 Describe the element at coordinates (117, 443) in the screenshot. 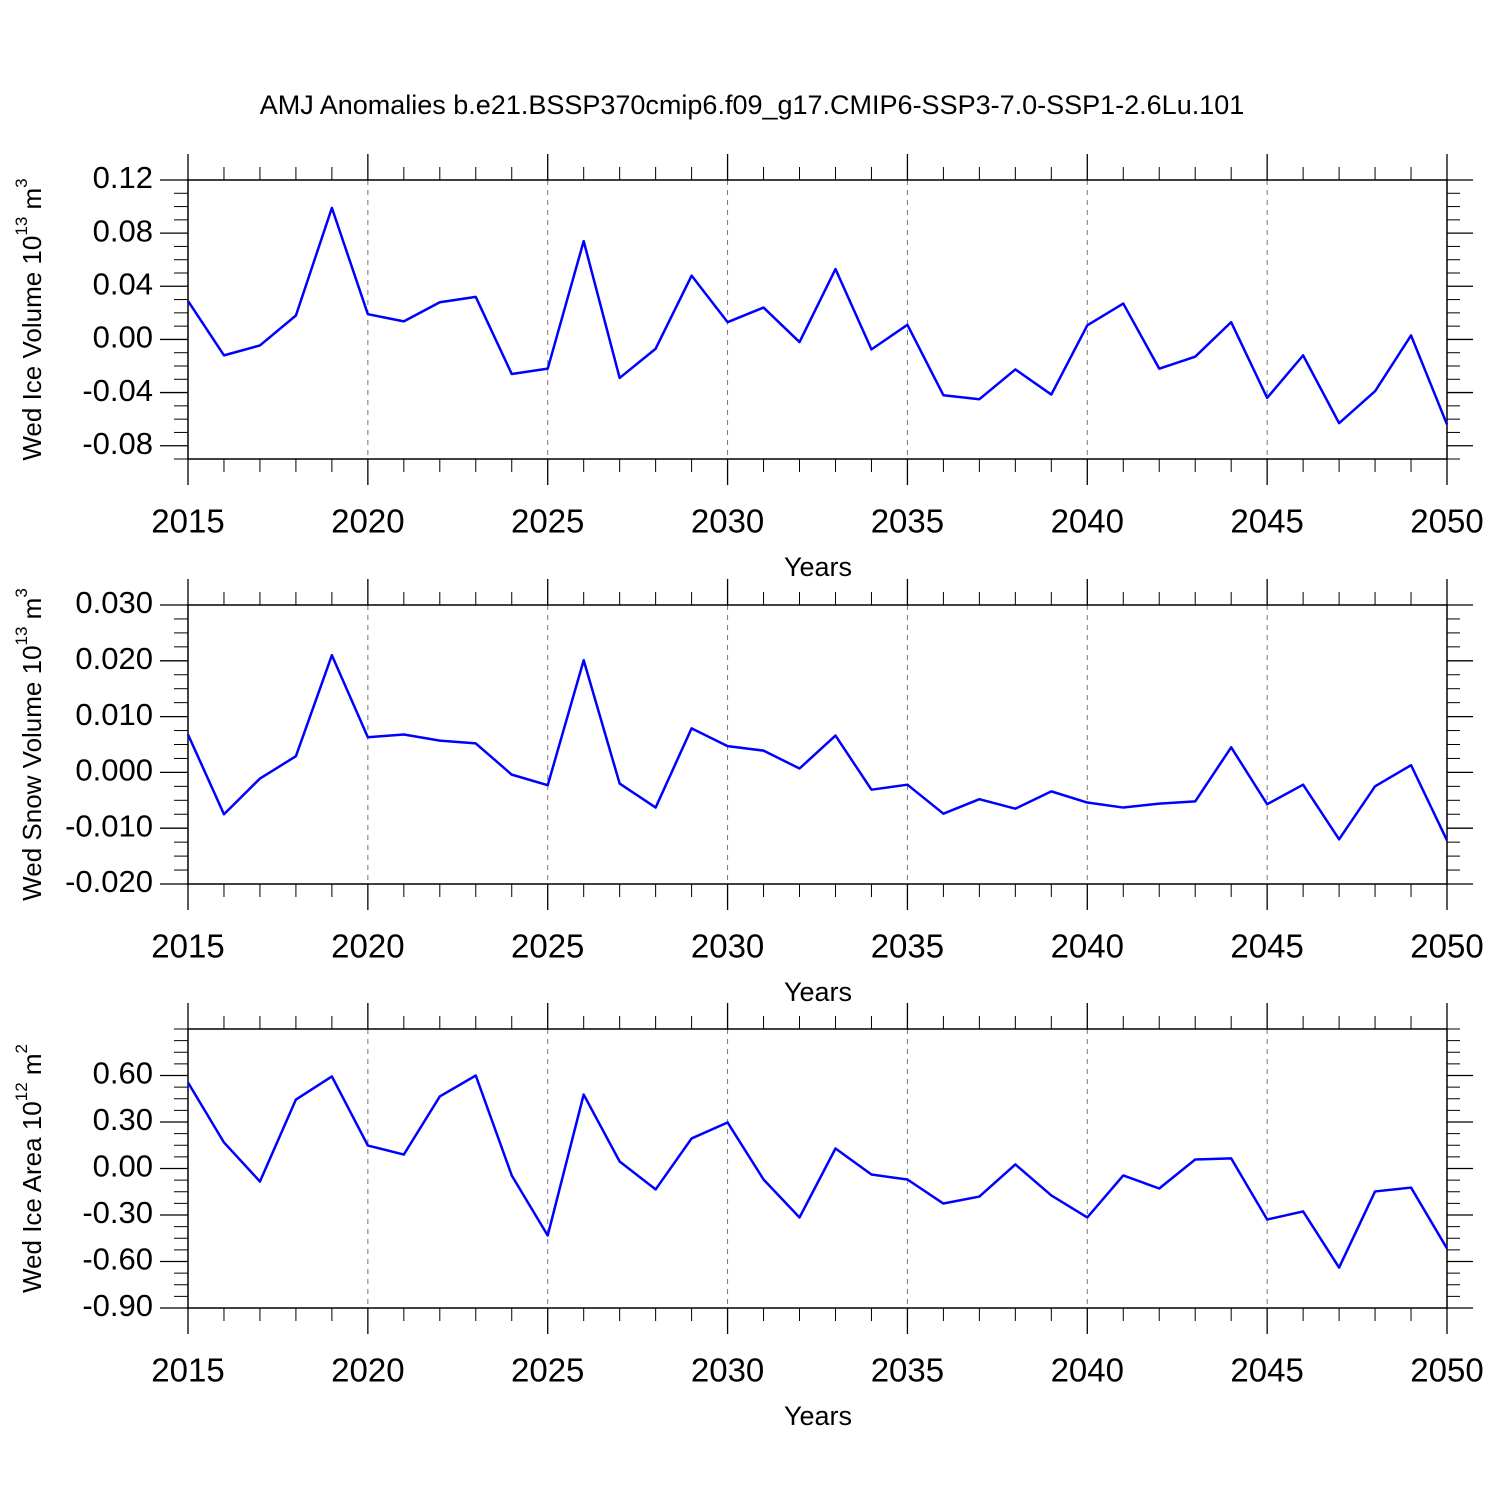

I see `y-tick-label: -0.08` at that location.